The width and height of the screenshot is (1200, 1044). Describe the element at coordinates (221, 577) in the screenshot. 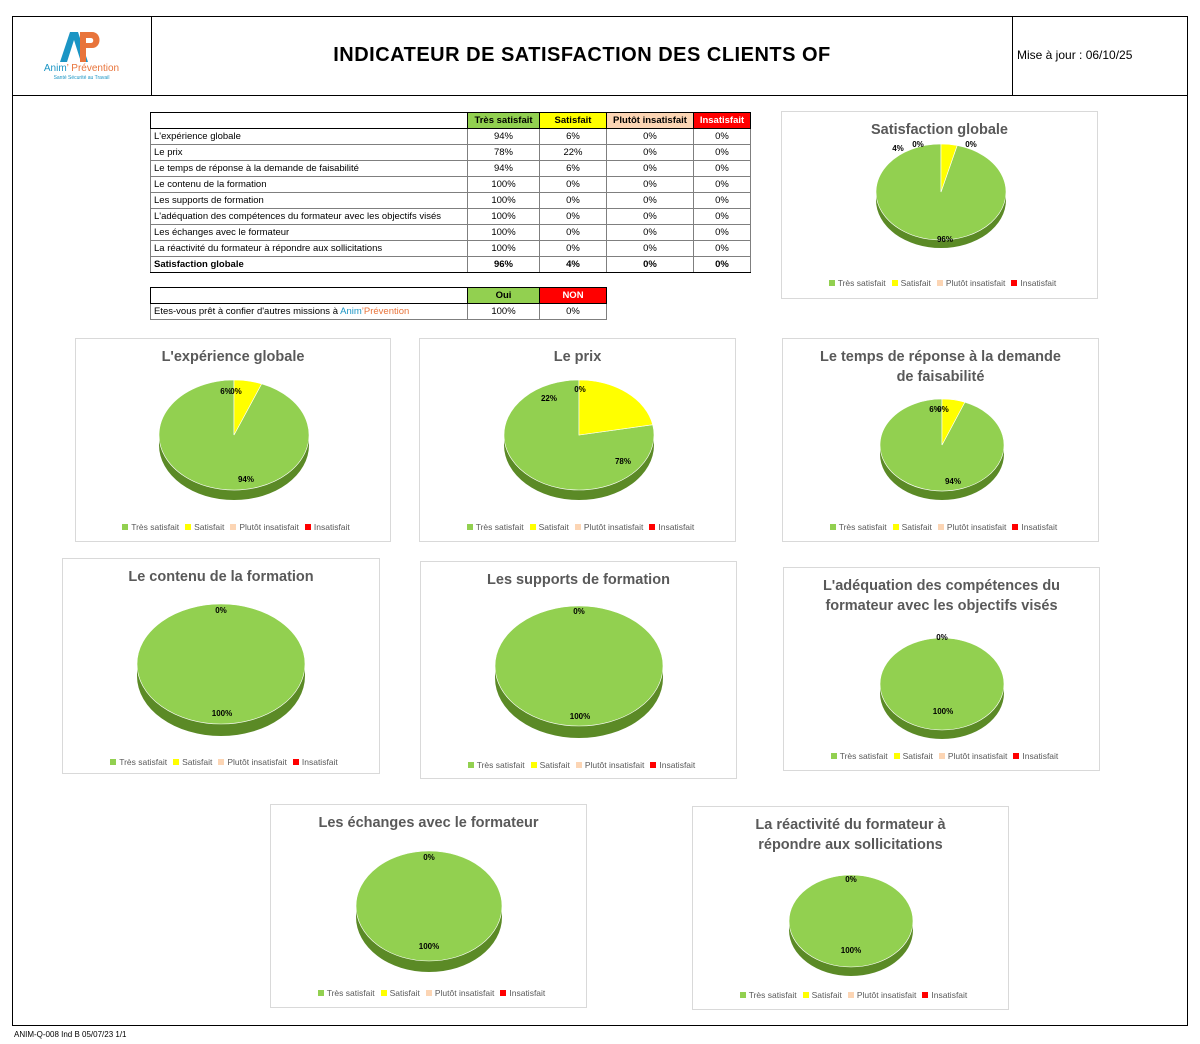

I see `chart-title: Le contenu de la formation` at that location.